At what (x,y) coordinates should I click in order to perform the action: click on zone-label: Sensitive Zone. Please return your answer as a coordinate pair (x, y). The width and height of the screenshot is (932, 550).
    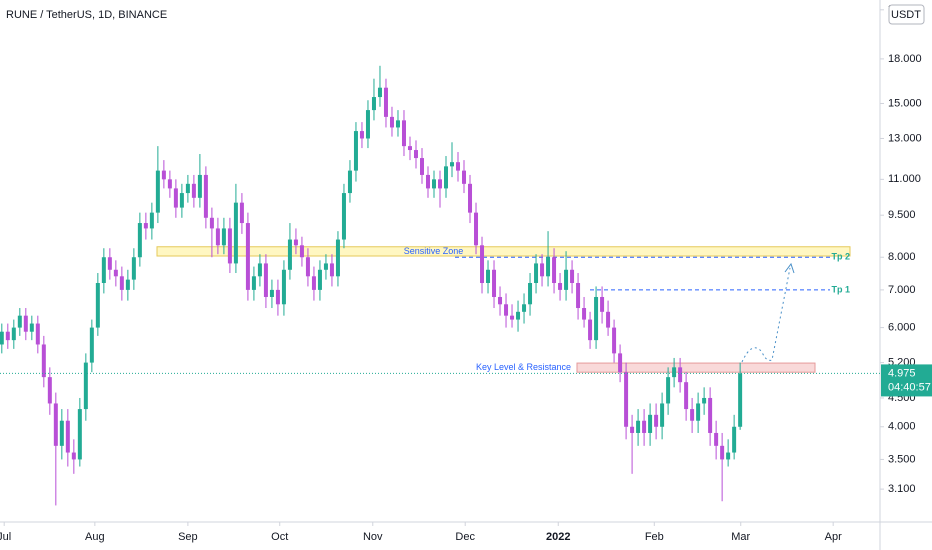
    Looking at the image, I should click on (434, 251).